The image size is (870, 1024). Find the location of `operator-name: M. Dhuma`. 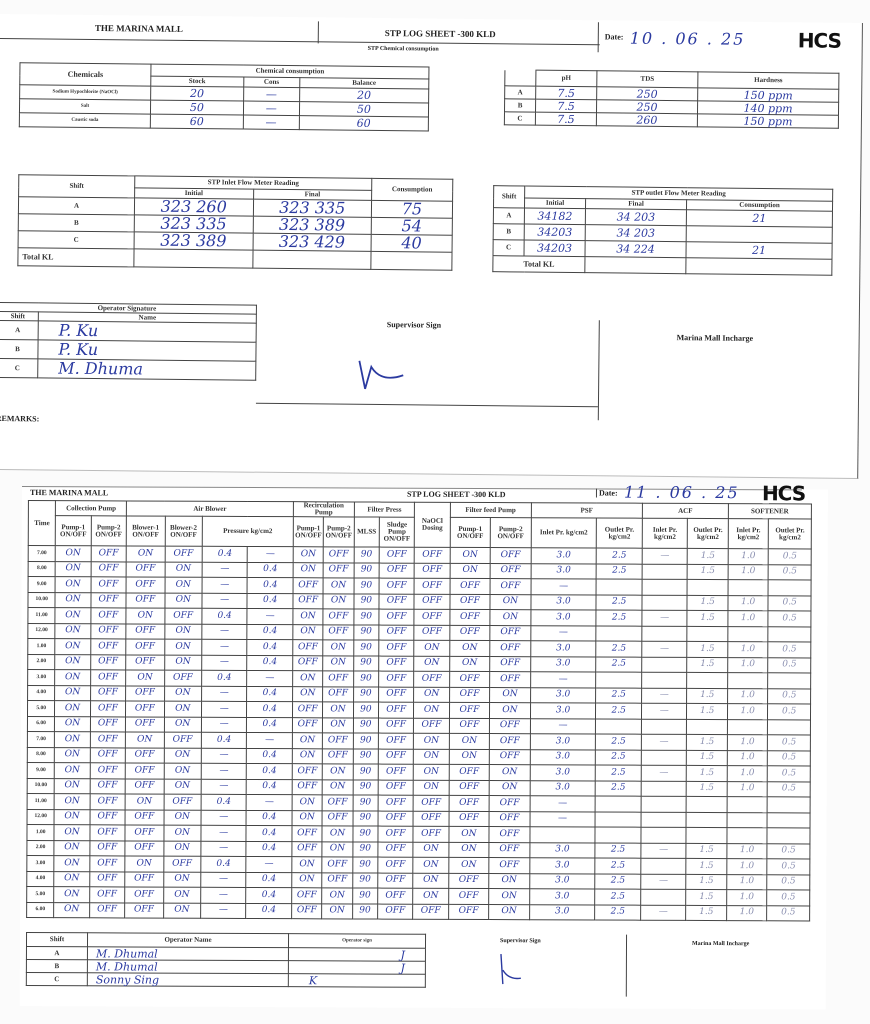

operator-name: M. Dhuma is located at coordinates (146, 370).